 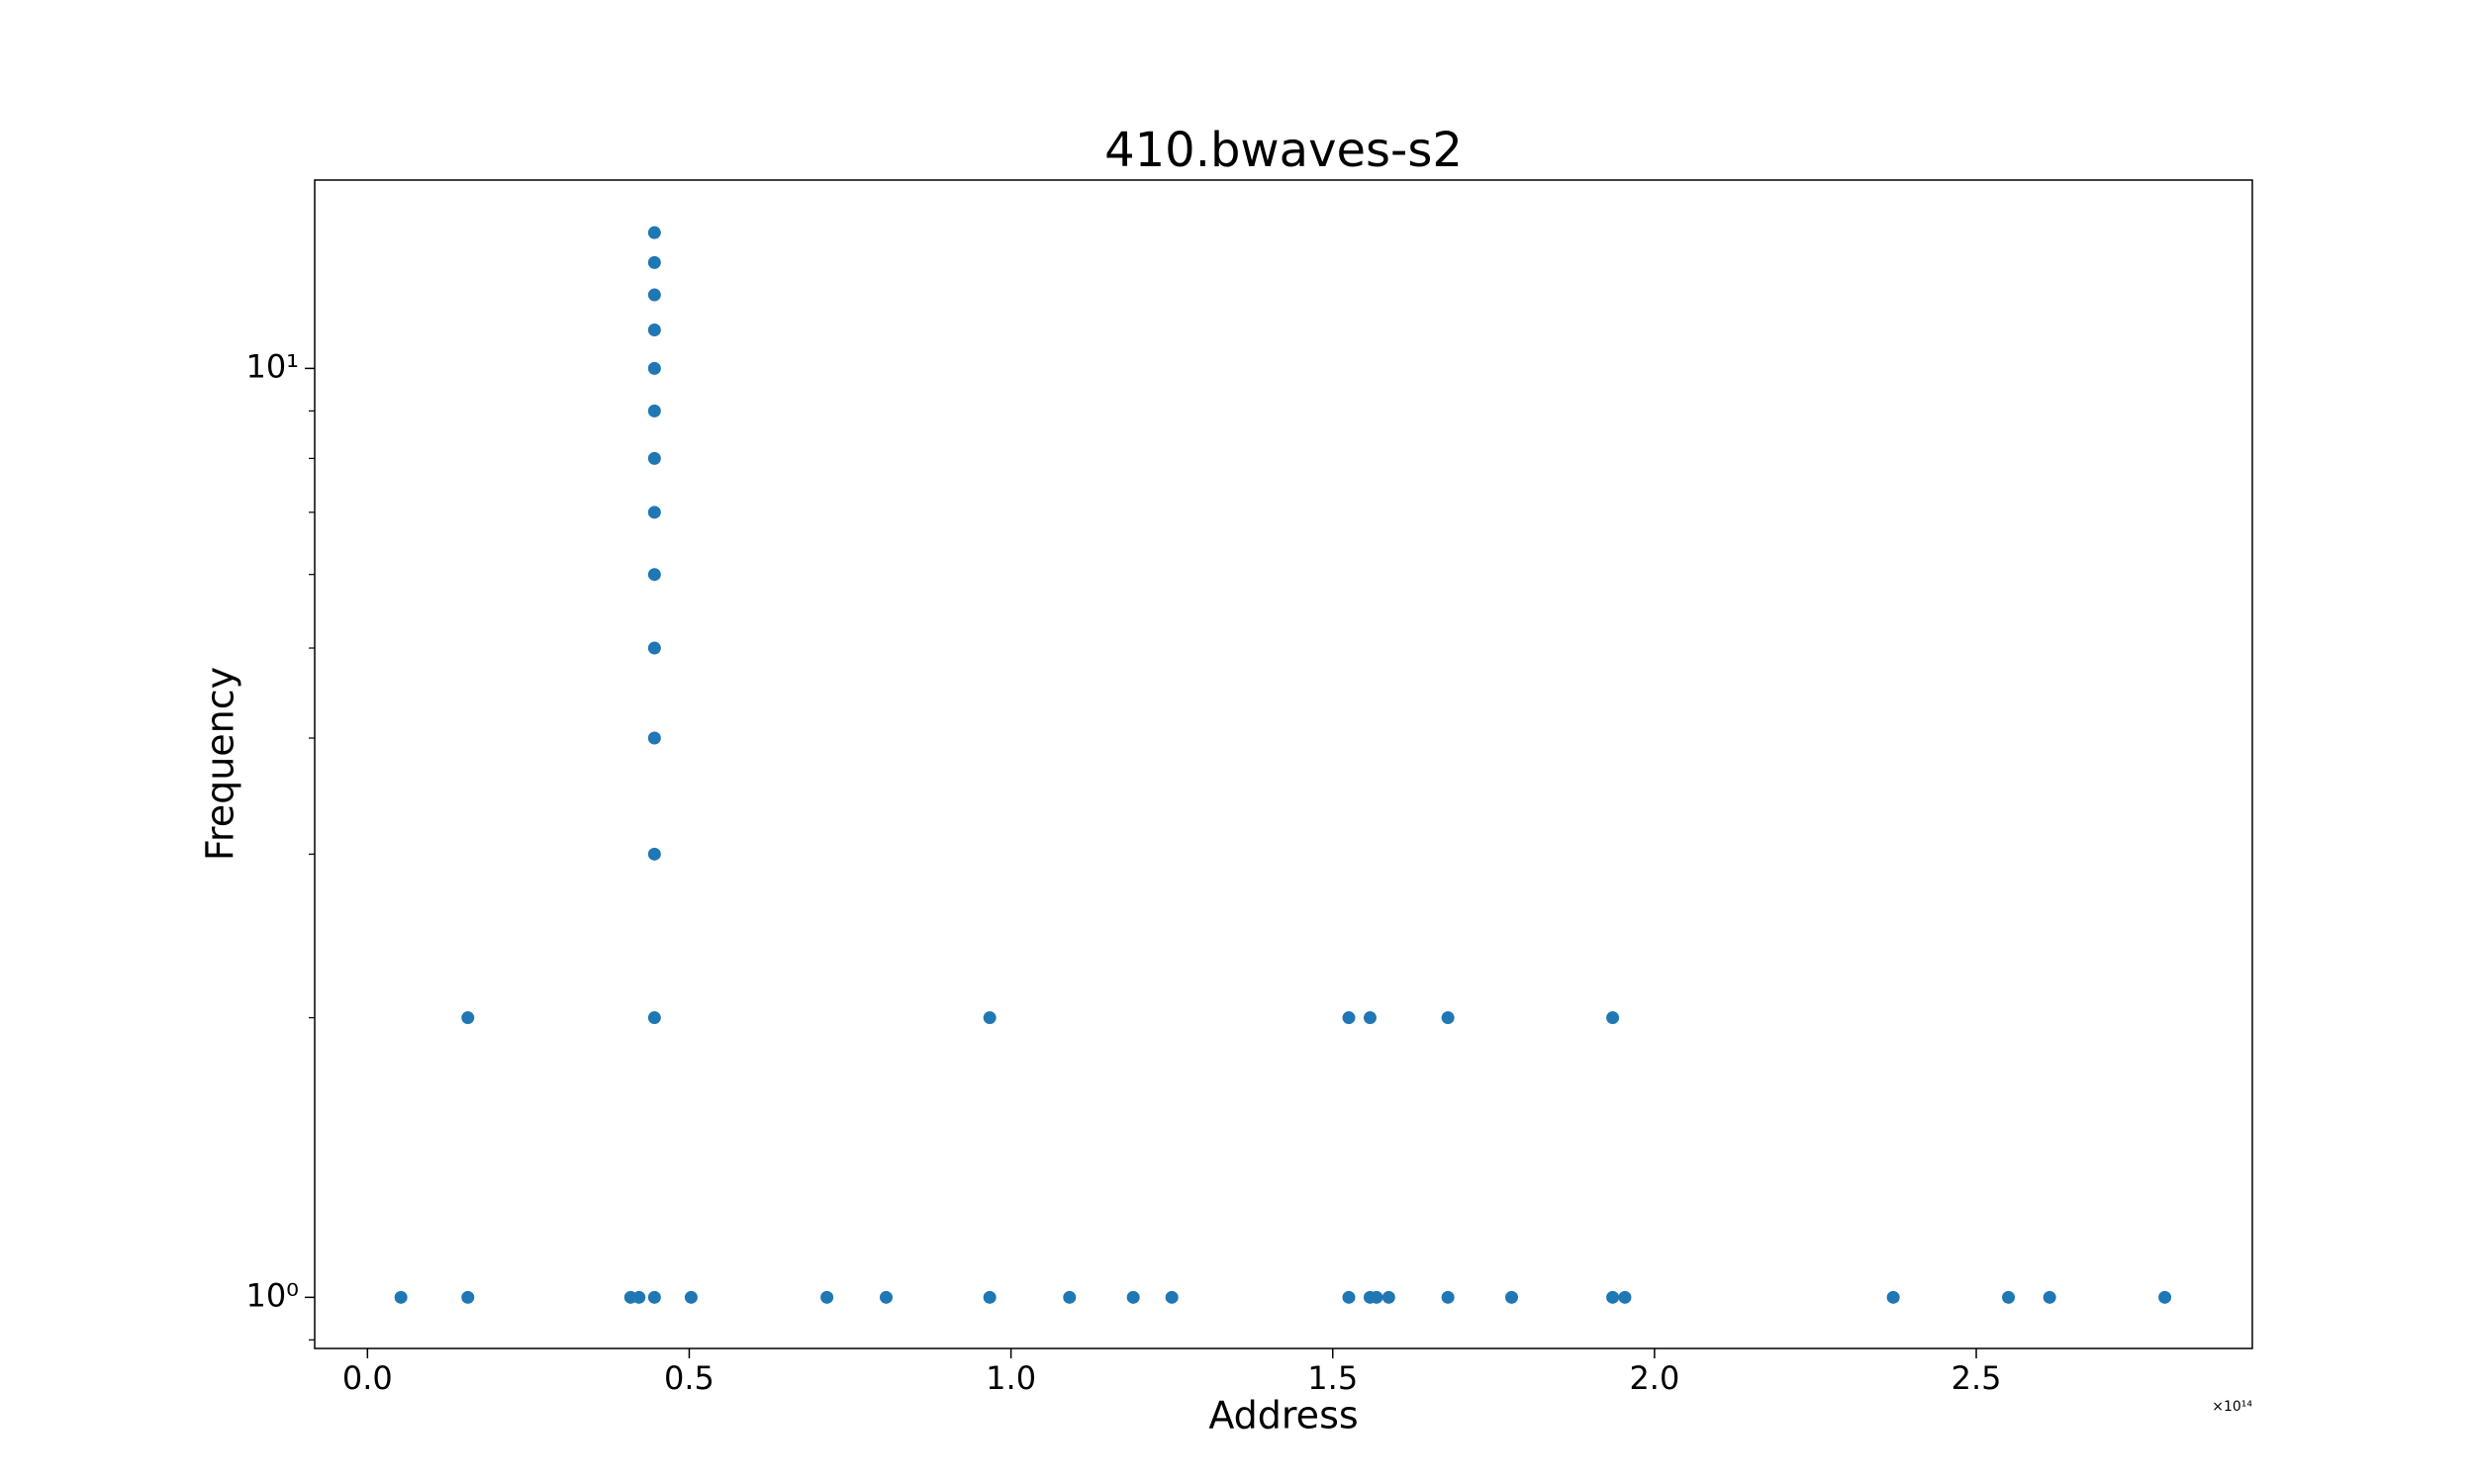 I want to click on x-tick-label: 2.0, so click(x=1654, y=1378).